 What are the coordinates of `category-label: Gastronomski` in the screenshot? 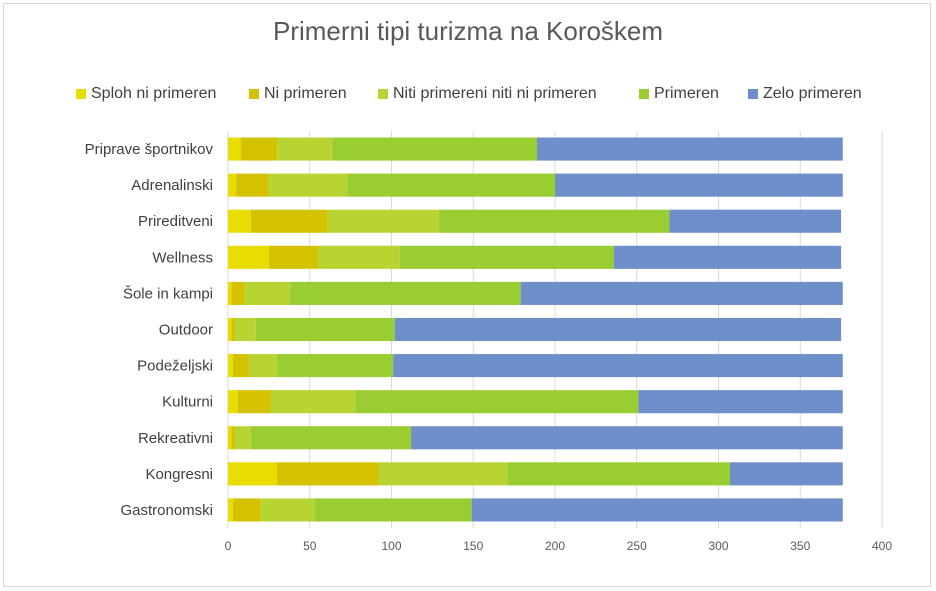 It's located at (166, 510).